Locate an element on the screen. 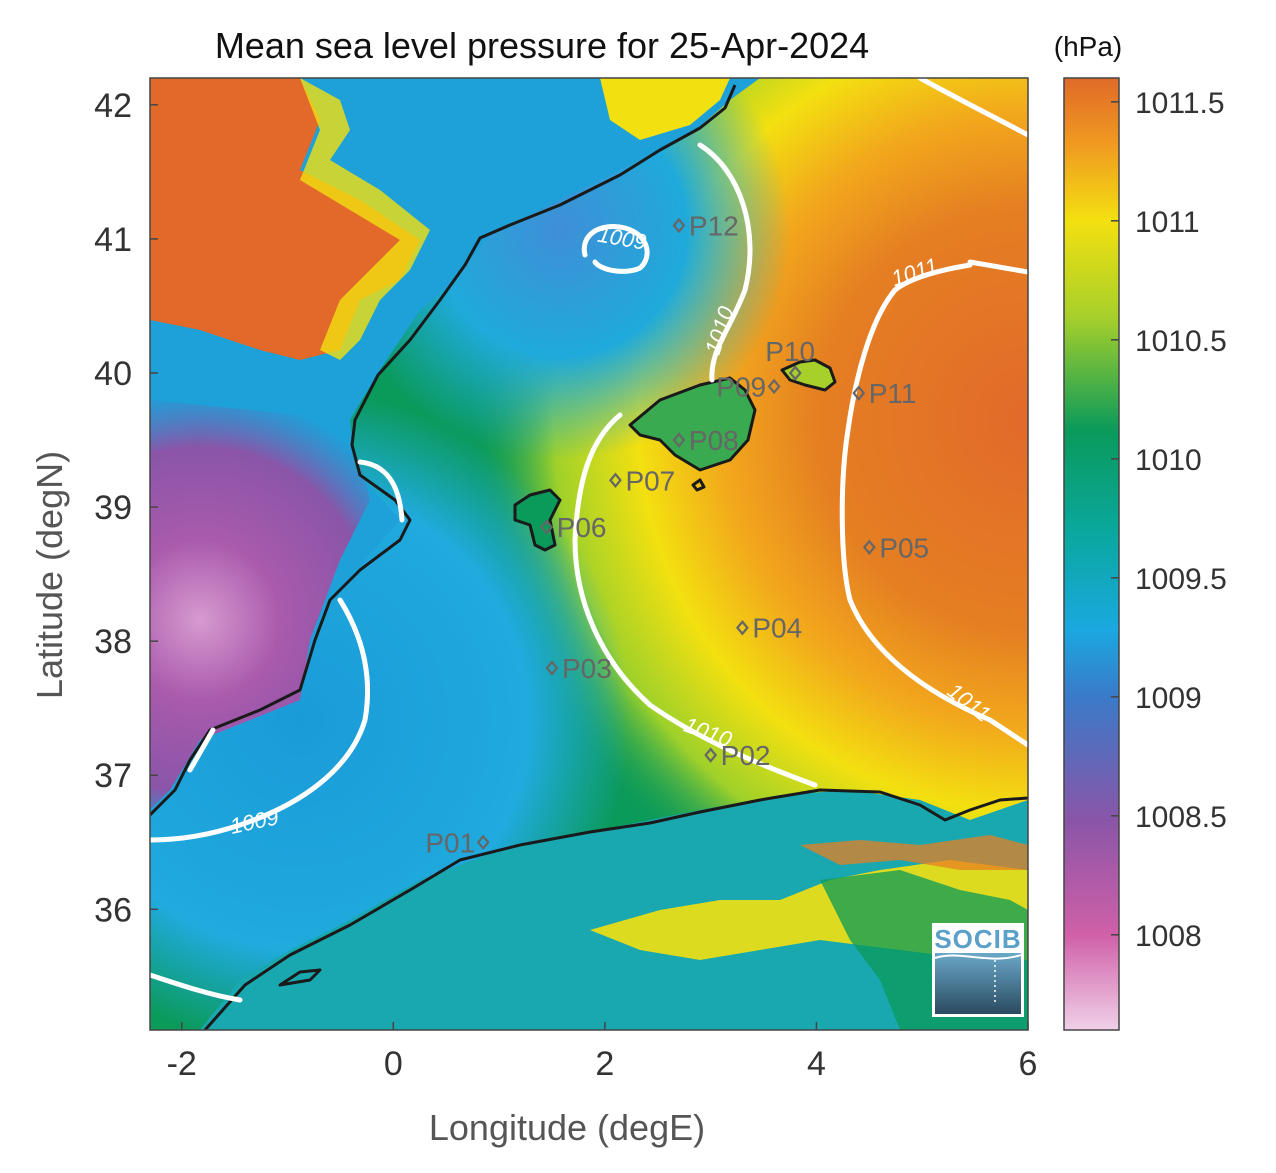  contour-1009-southwest is located at coordinates (260, 720).